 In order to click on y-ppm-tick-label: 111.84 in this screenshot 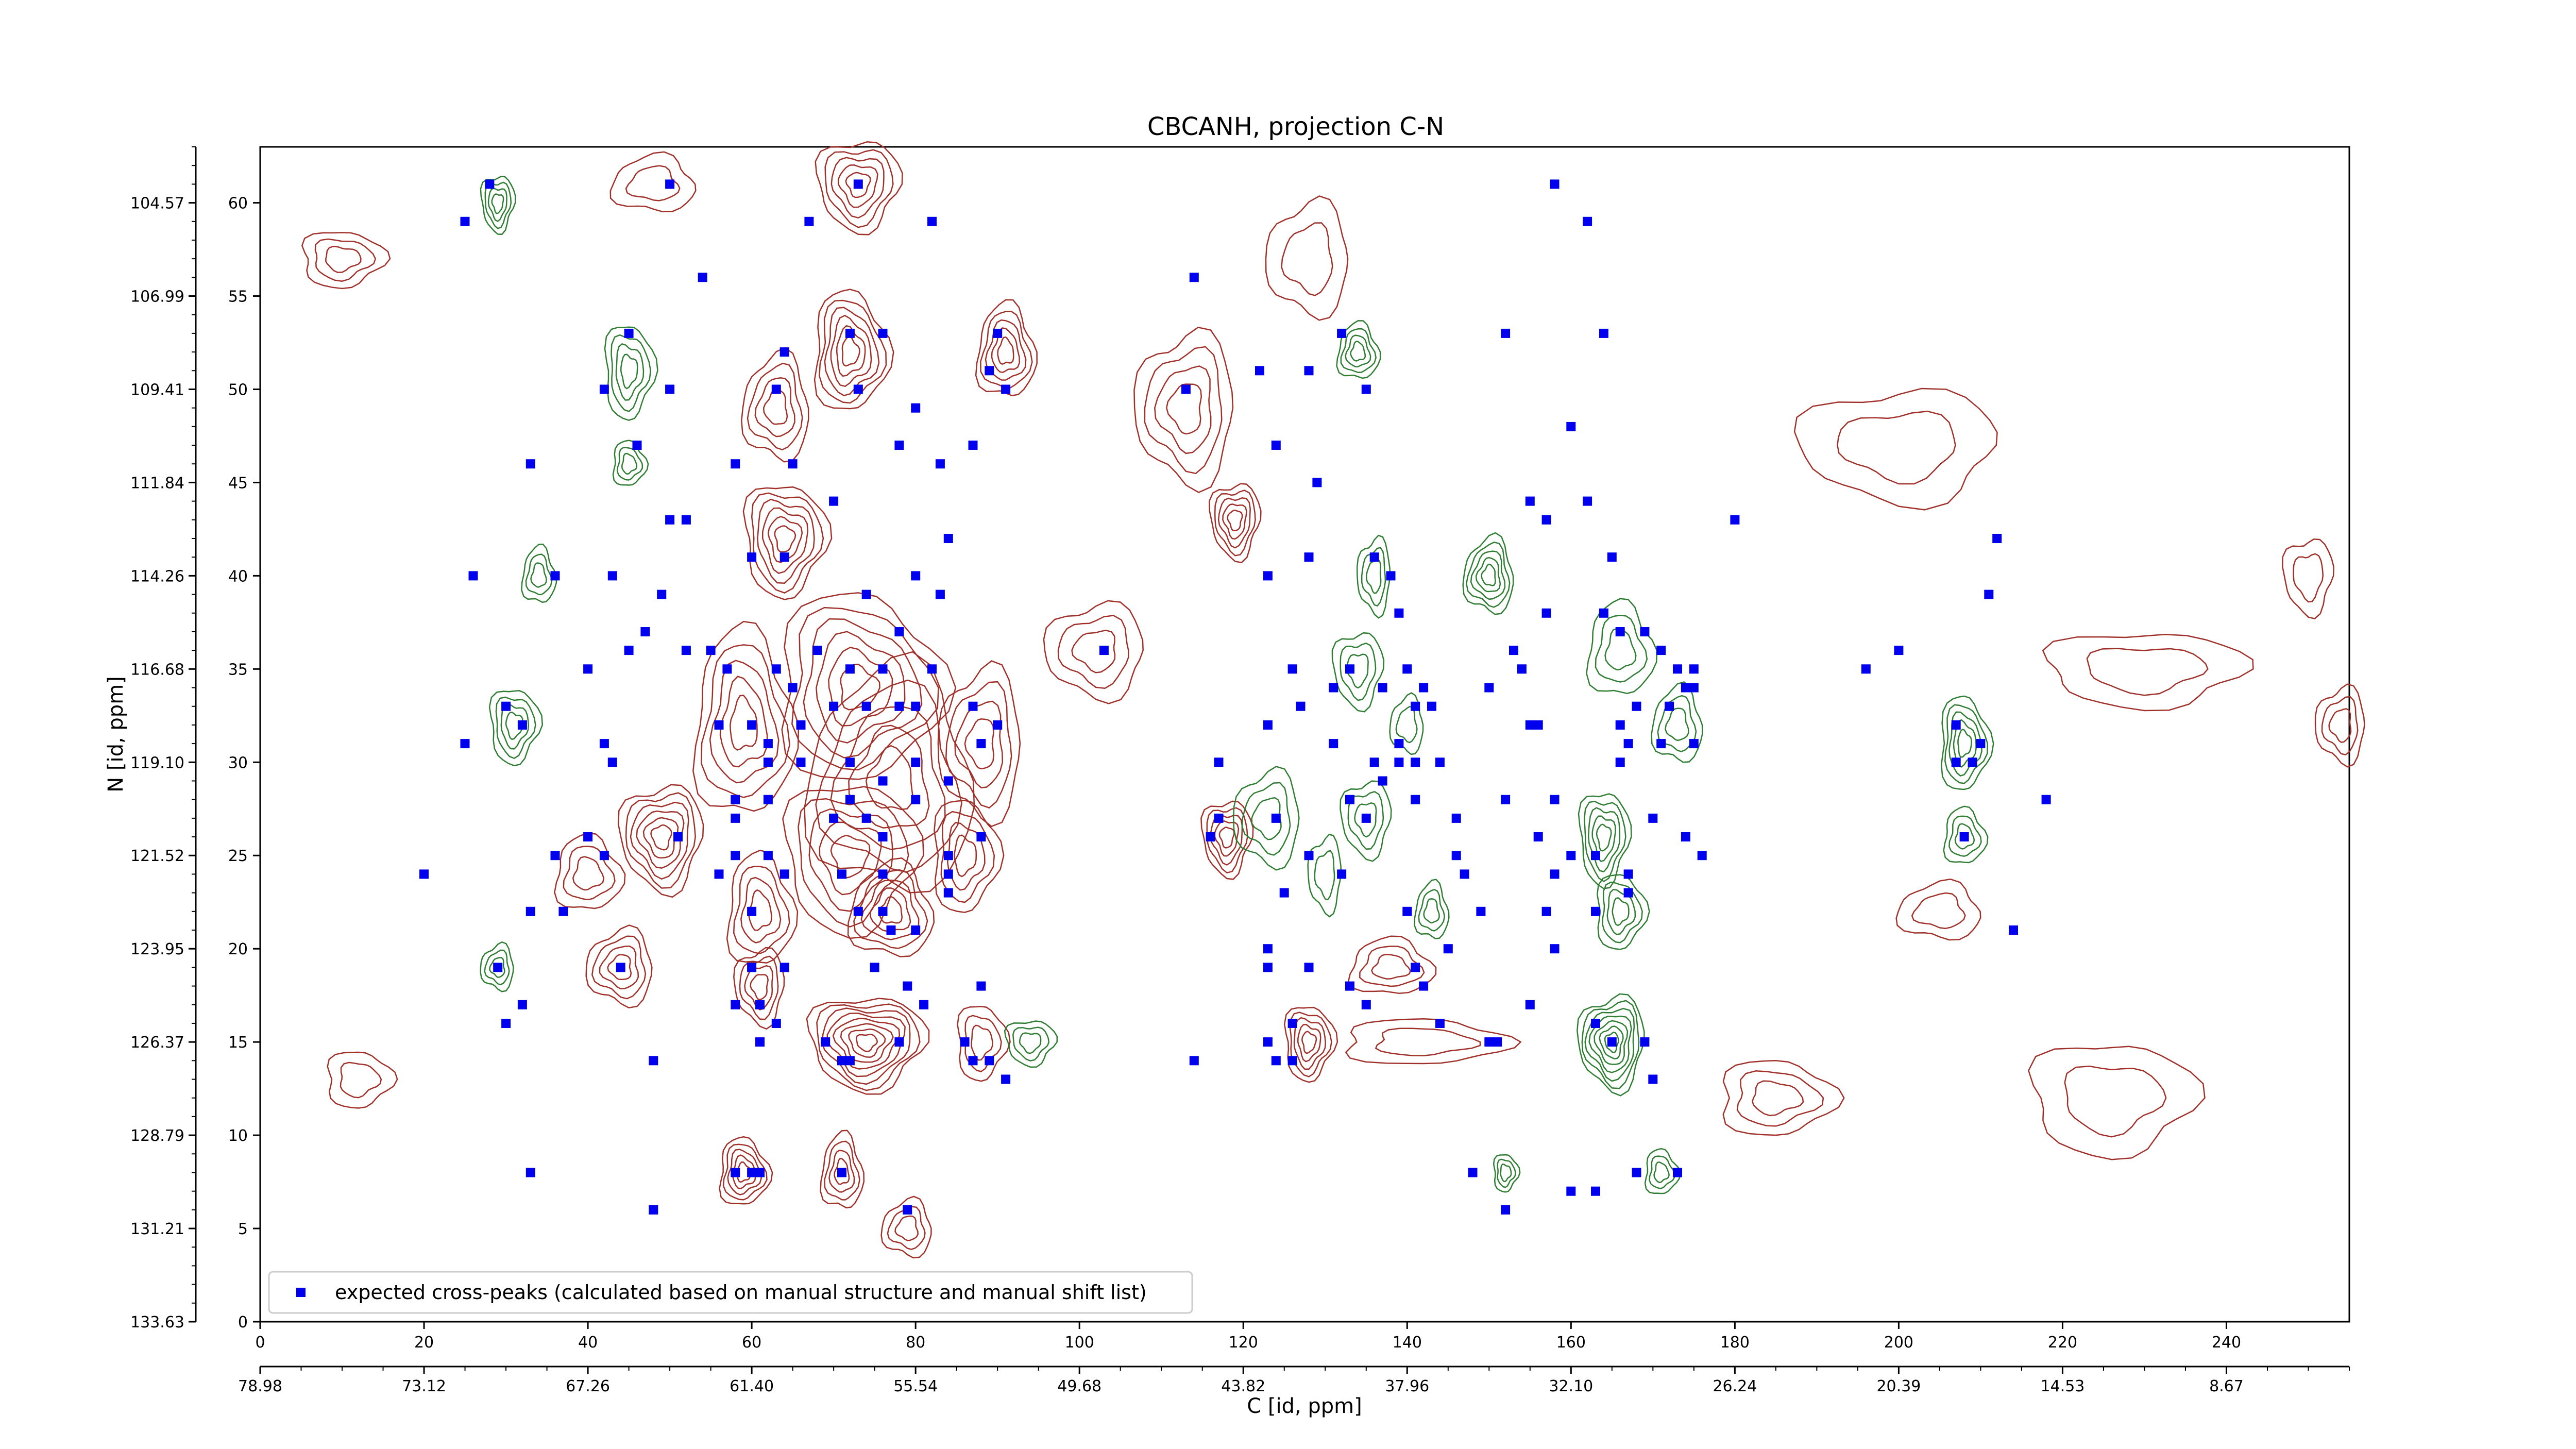, I will do `click(157, 483)`.